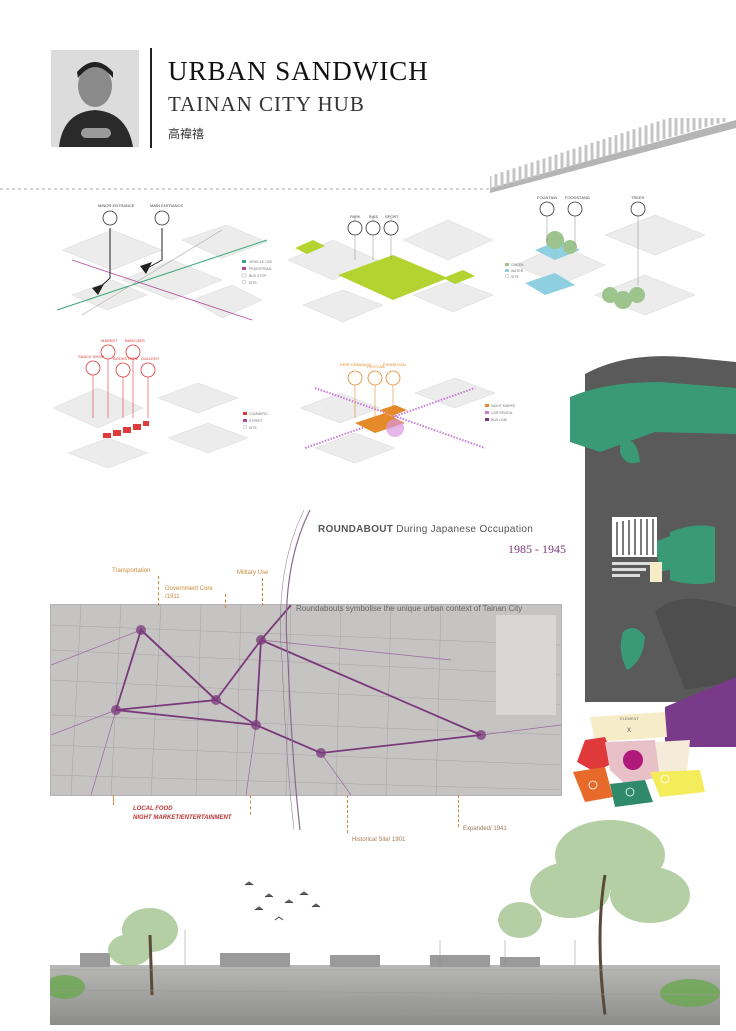 Image resolution: width=736 pixels, height=1031 pixels. Describe the element at coordinates (109, 340) in the screenshot. I see `svg-text: MARKET` at that location.